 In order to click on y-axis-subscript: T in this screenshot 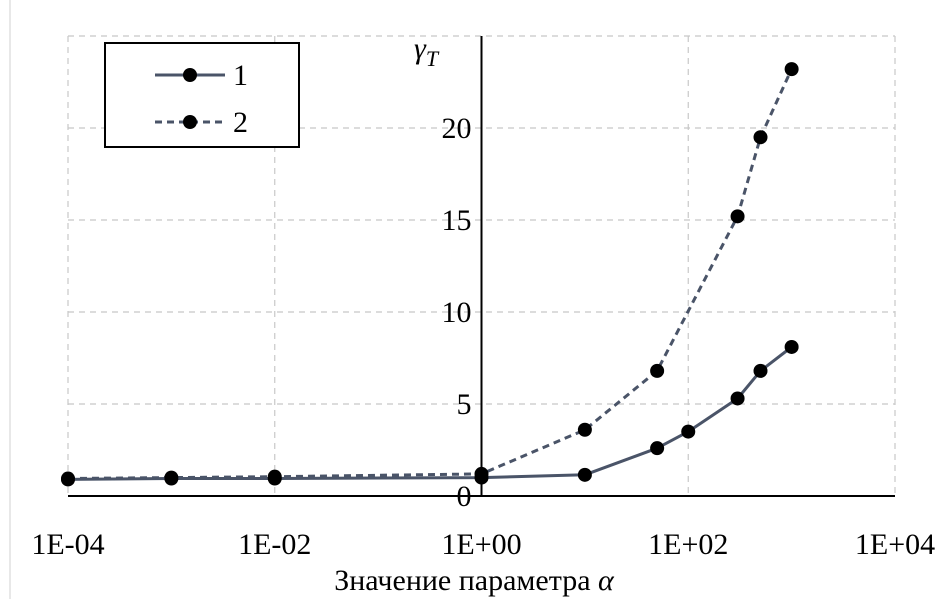, I will do `click(433, 58)`.